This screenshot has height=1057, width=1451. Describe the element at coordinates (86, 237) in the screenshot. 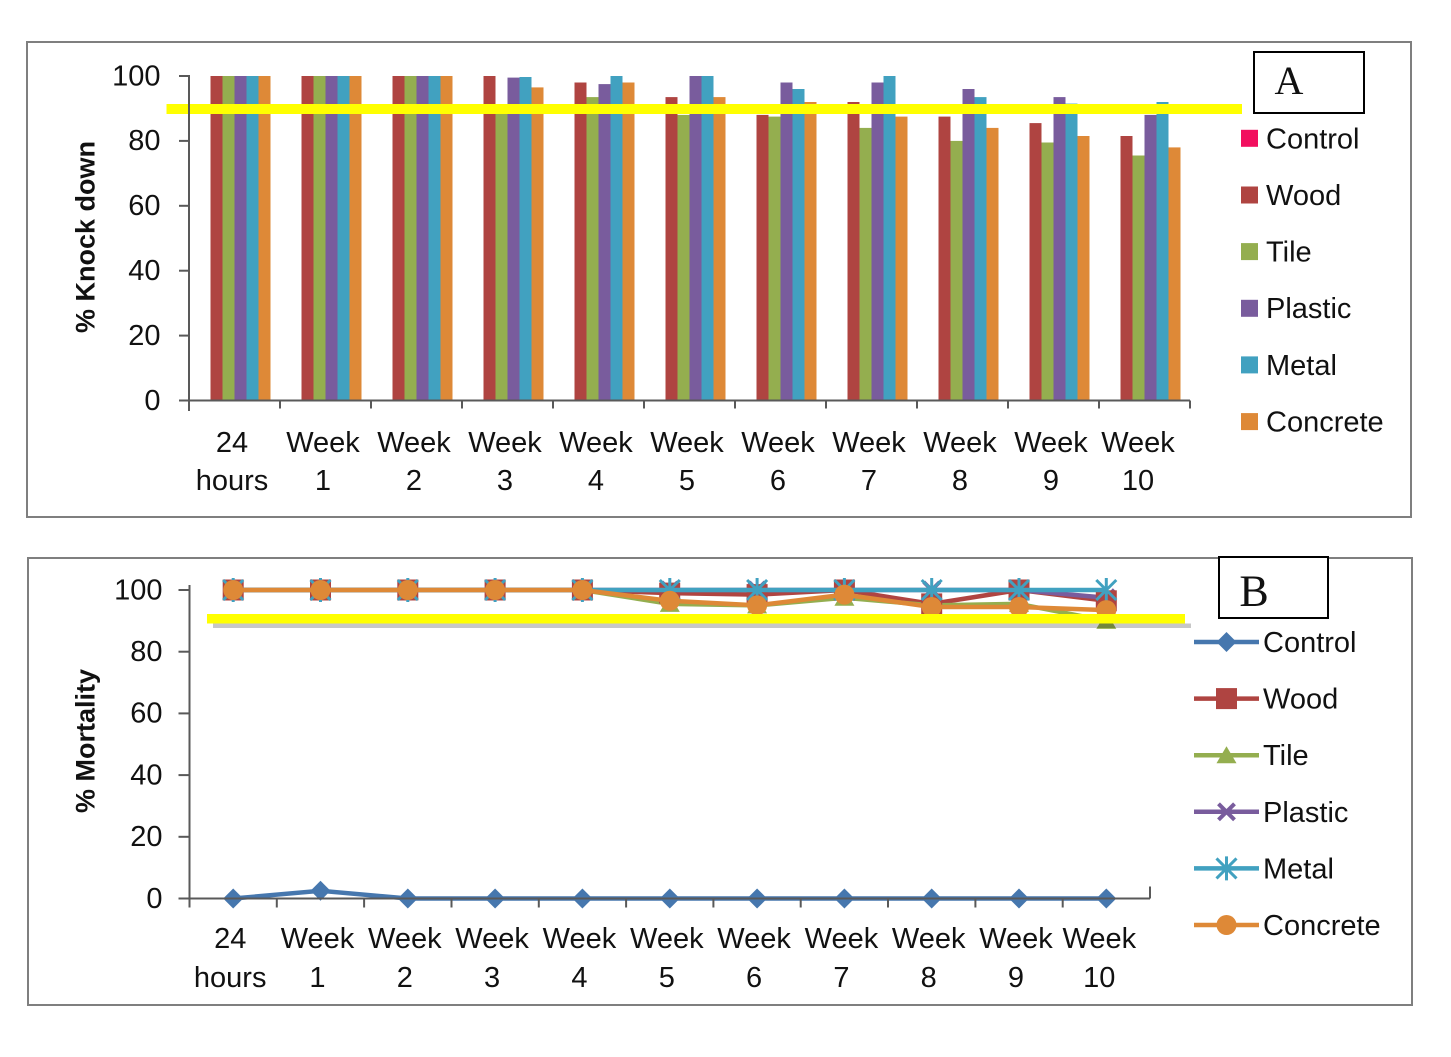

I see `svg-text: % Knock down` at that location.